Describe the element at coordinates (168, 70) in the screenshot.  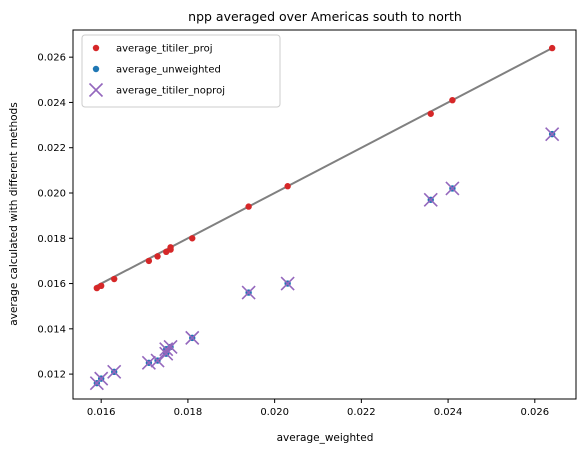
I see `legend-label: average_unweighted` at that location.